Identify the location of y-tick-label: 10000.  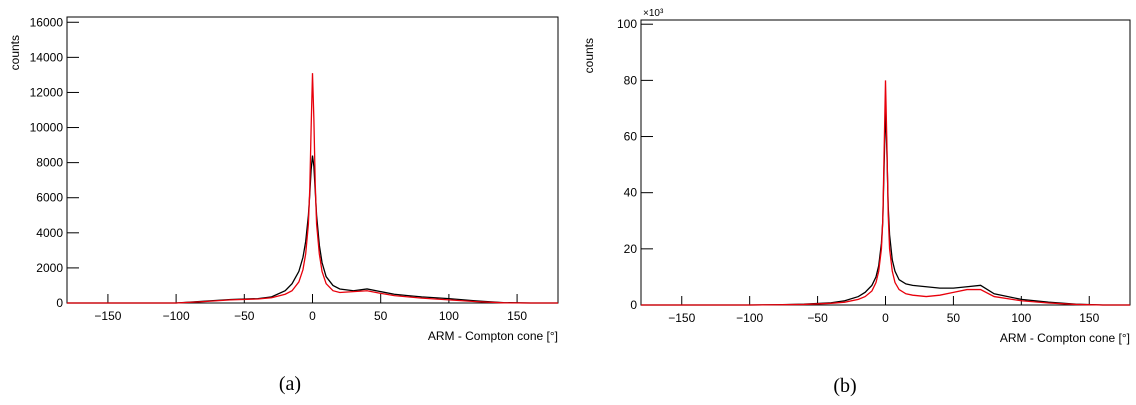
(47, 128).